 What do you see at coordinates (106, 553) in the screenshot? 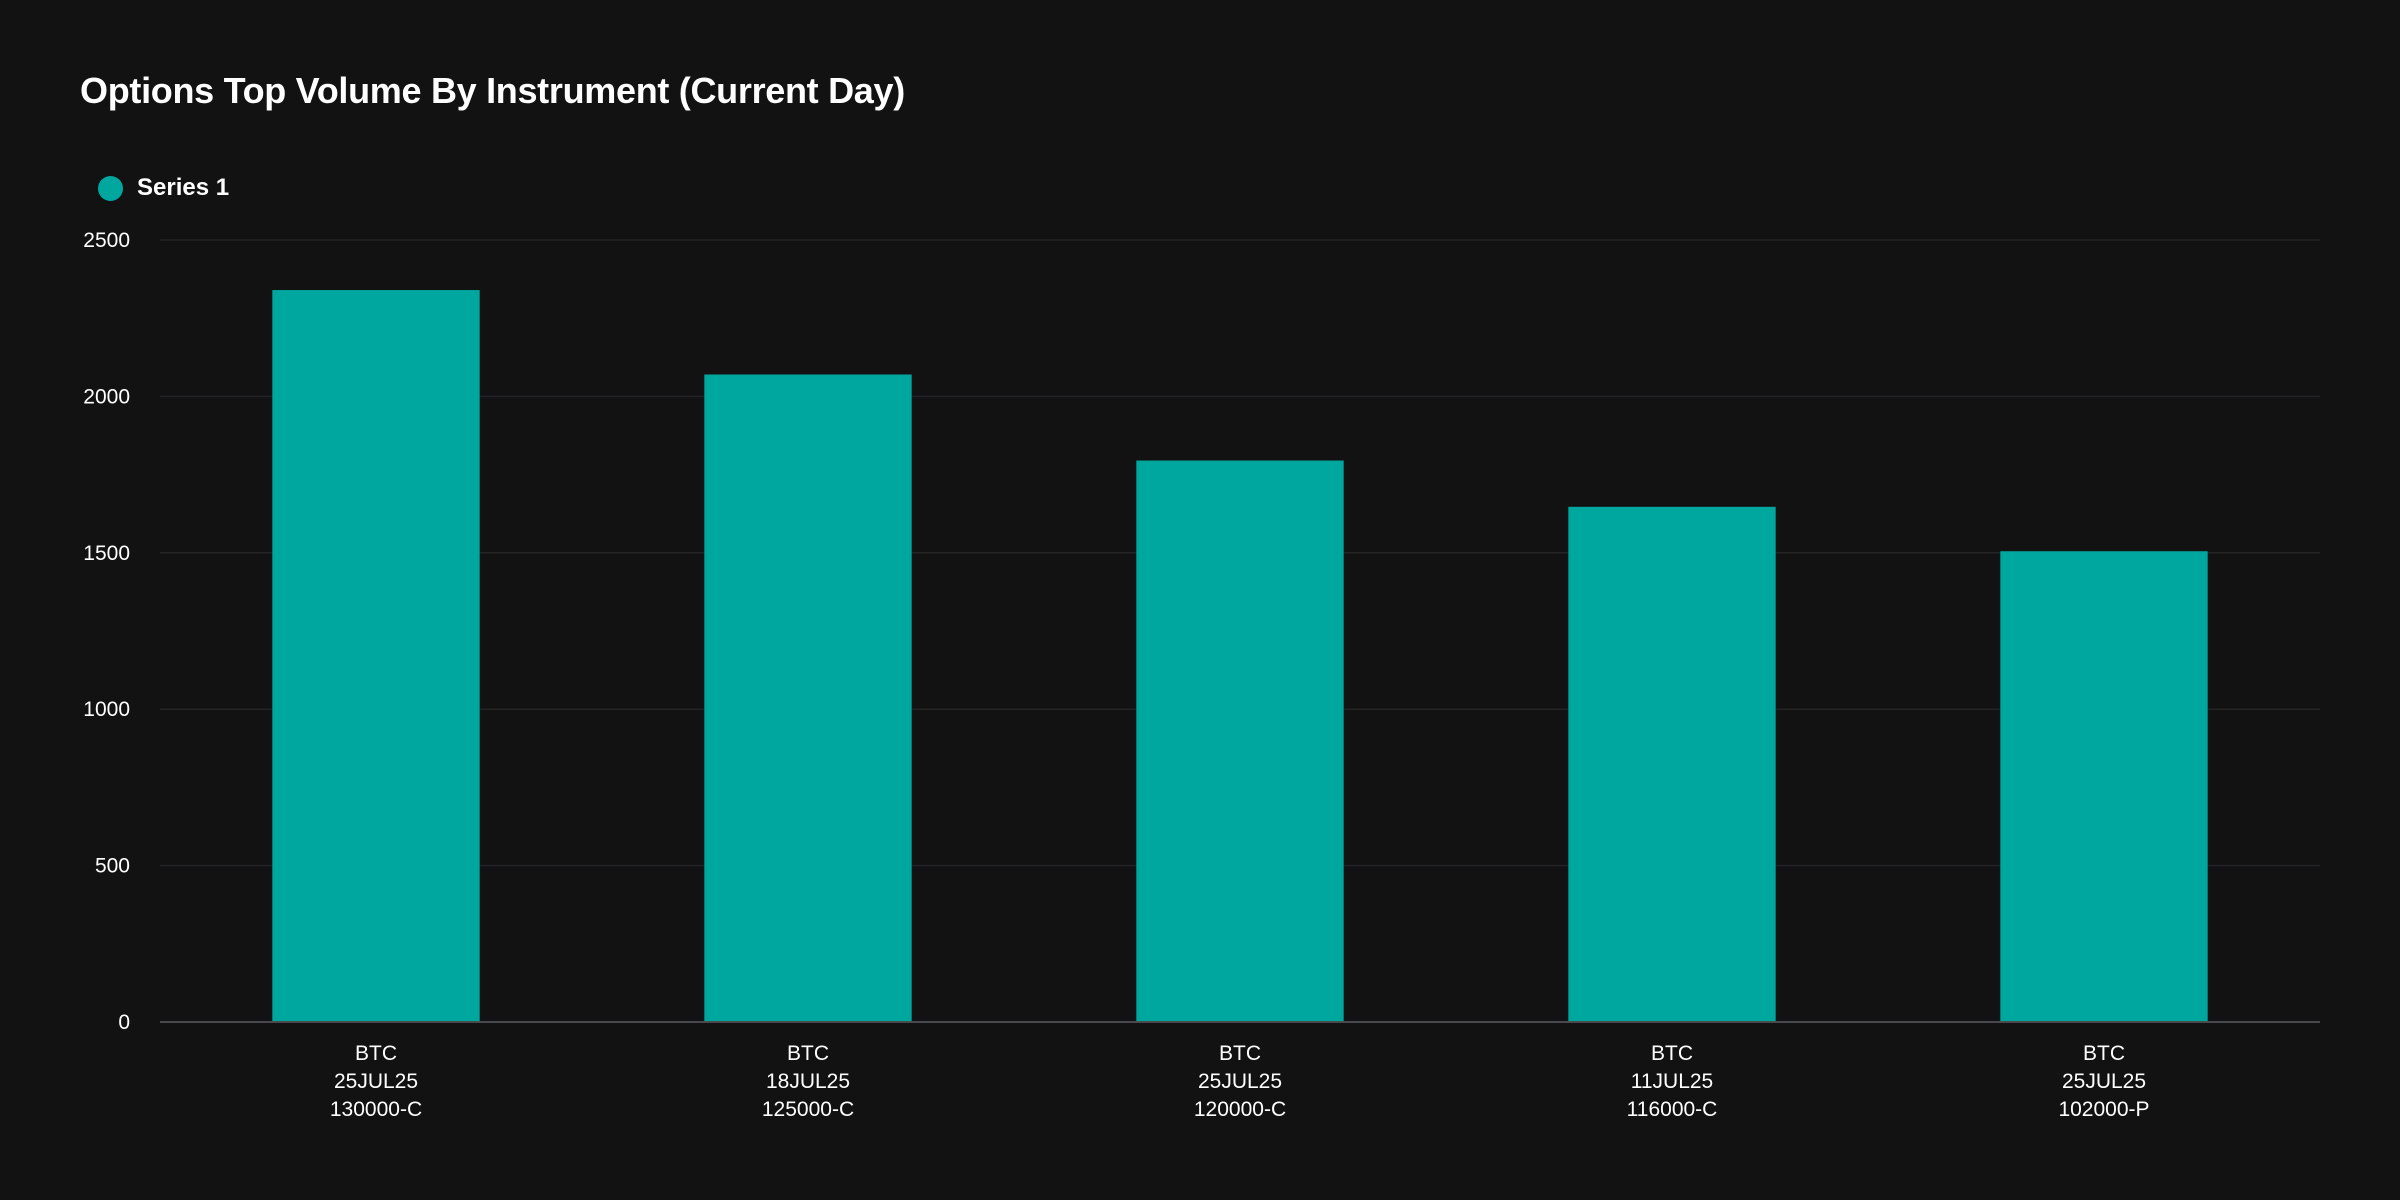
I see `y-tick-label: 1500` at bounding box center [106, 553].